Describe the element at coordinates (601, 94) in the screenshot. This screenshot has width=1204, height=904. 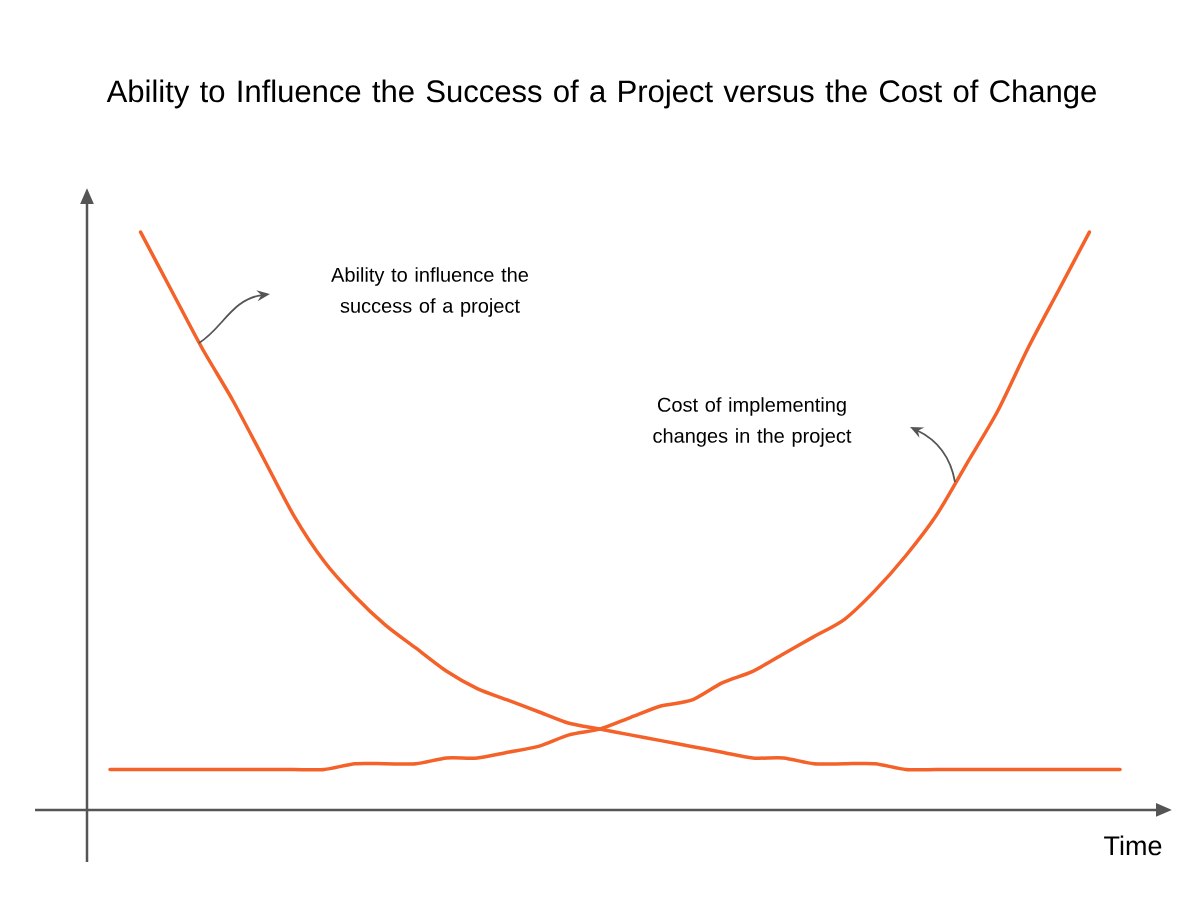
I see `chart-title: Ability to Influence the Success of a Project versus the Cost of Change` at that location.